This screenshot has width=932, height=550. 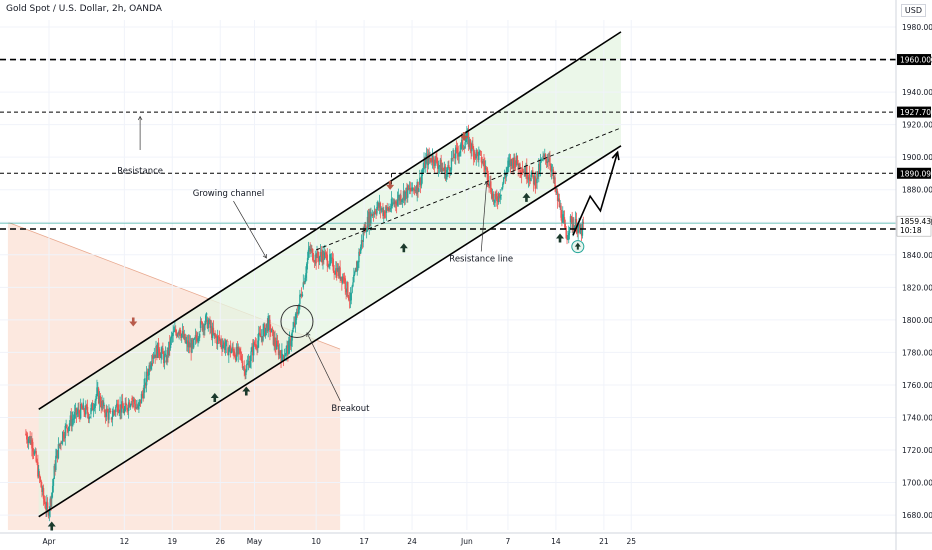 What do you see at coordinates (220, 541) in the screenshot?
I see `x-tick-label: 26` at bounding box center [220, 541].